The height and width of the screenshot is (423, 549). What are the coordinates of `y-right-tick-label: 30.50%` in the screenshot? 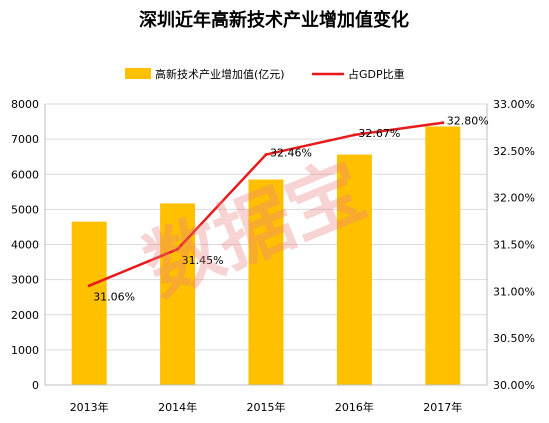 It's located at (514, 338).